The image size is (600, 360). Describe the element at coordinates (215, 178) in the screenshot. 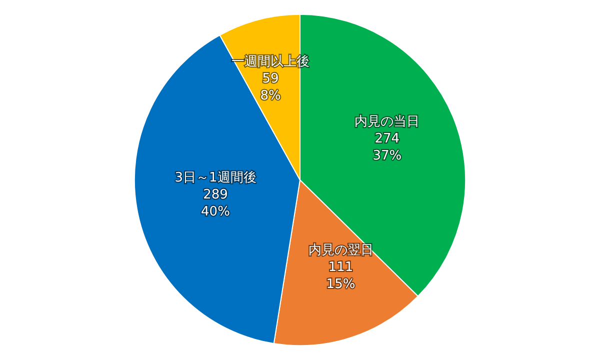

I see `slice-label: 3日～1週間後` at that location.